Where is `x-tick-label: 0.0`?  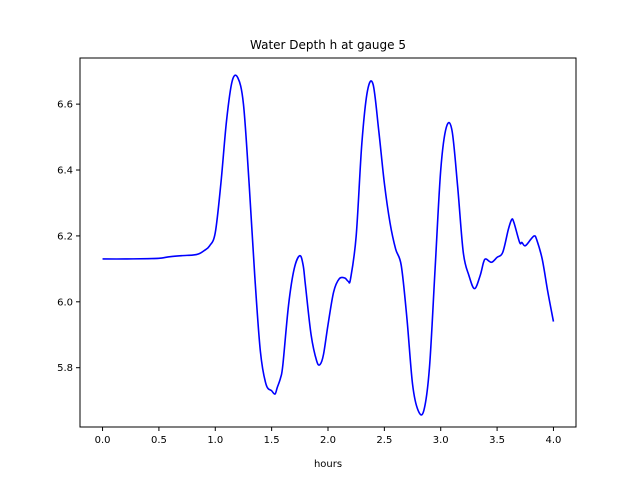 x-tick-label: 0.0 is located at coordinates (103, 440).